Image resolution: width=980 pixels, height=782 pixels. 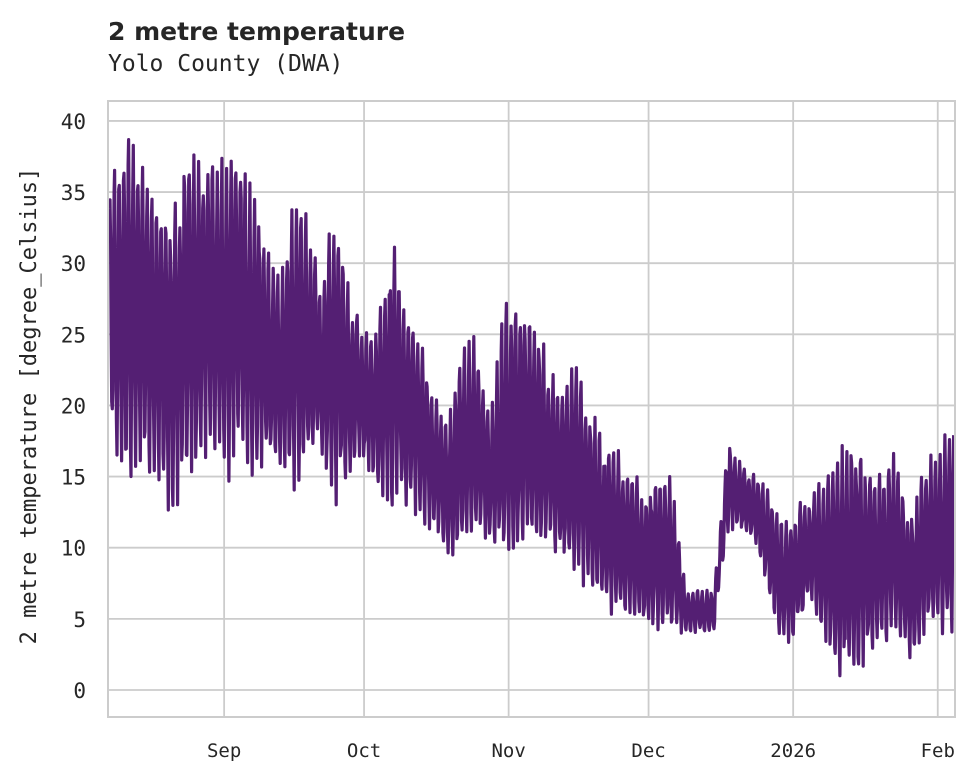 What do you see at coordinates (29, 406) in the screenshot?
I see `y-axis-label: 2 metre temperature [degree_Celsius]` at bounding box center [29, 406].